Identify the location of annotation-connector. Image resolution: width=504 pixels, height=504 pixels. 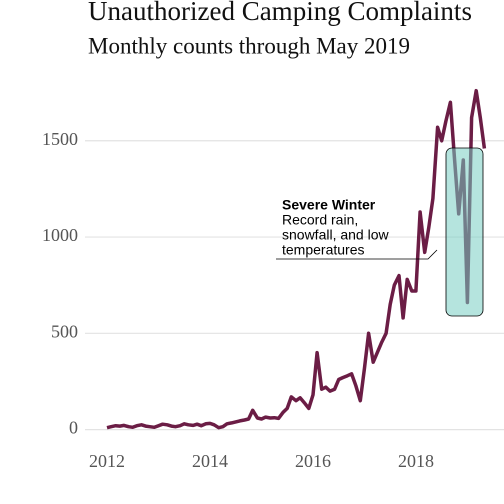
(357, 254).